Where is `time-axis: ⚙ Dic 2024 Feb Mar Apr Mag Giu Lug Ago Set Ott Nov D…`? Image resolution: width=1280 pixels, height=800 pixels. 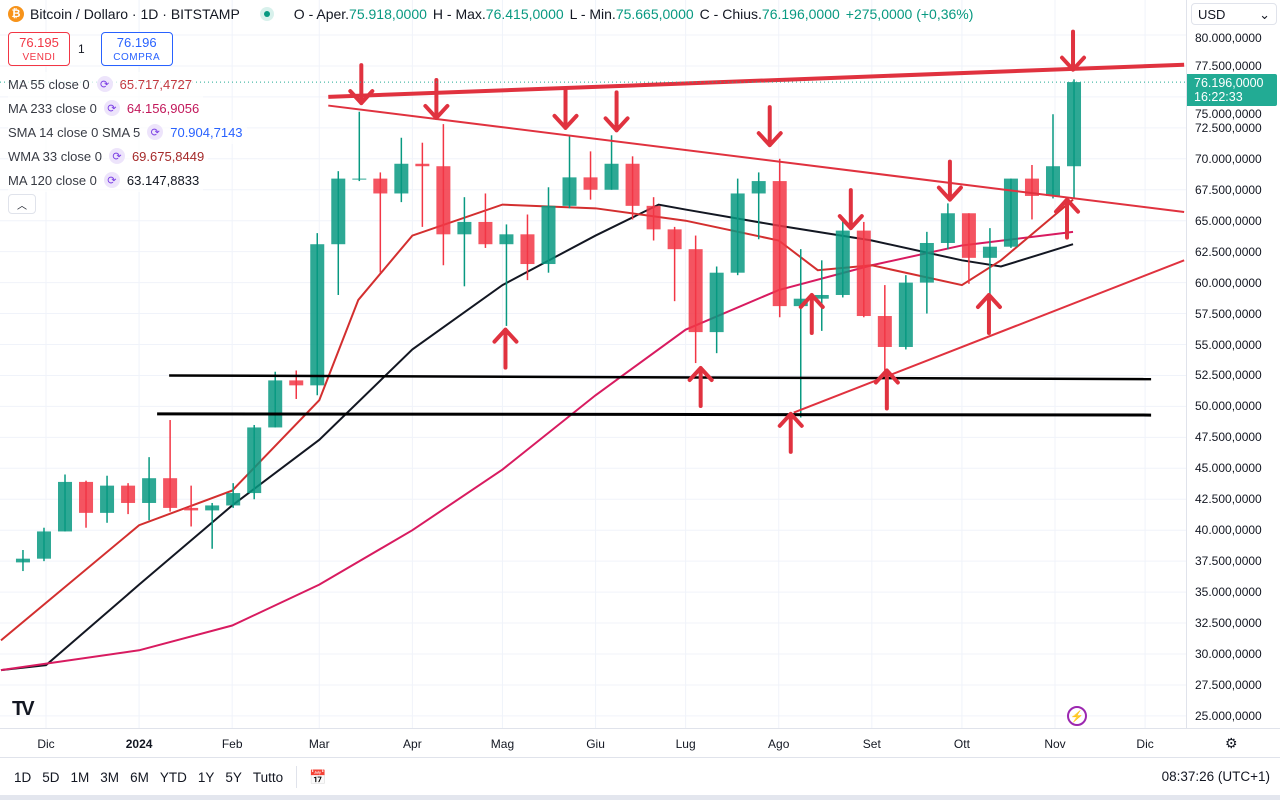 time-axis: ⚙ Dic 2024 Feb Mar Apr Mag Giu Lug Ago Set Ott Nov D… is located at coordinates (640, 743).